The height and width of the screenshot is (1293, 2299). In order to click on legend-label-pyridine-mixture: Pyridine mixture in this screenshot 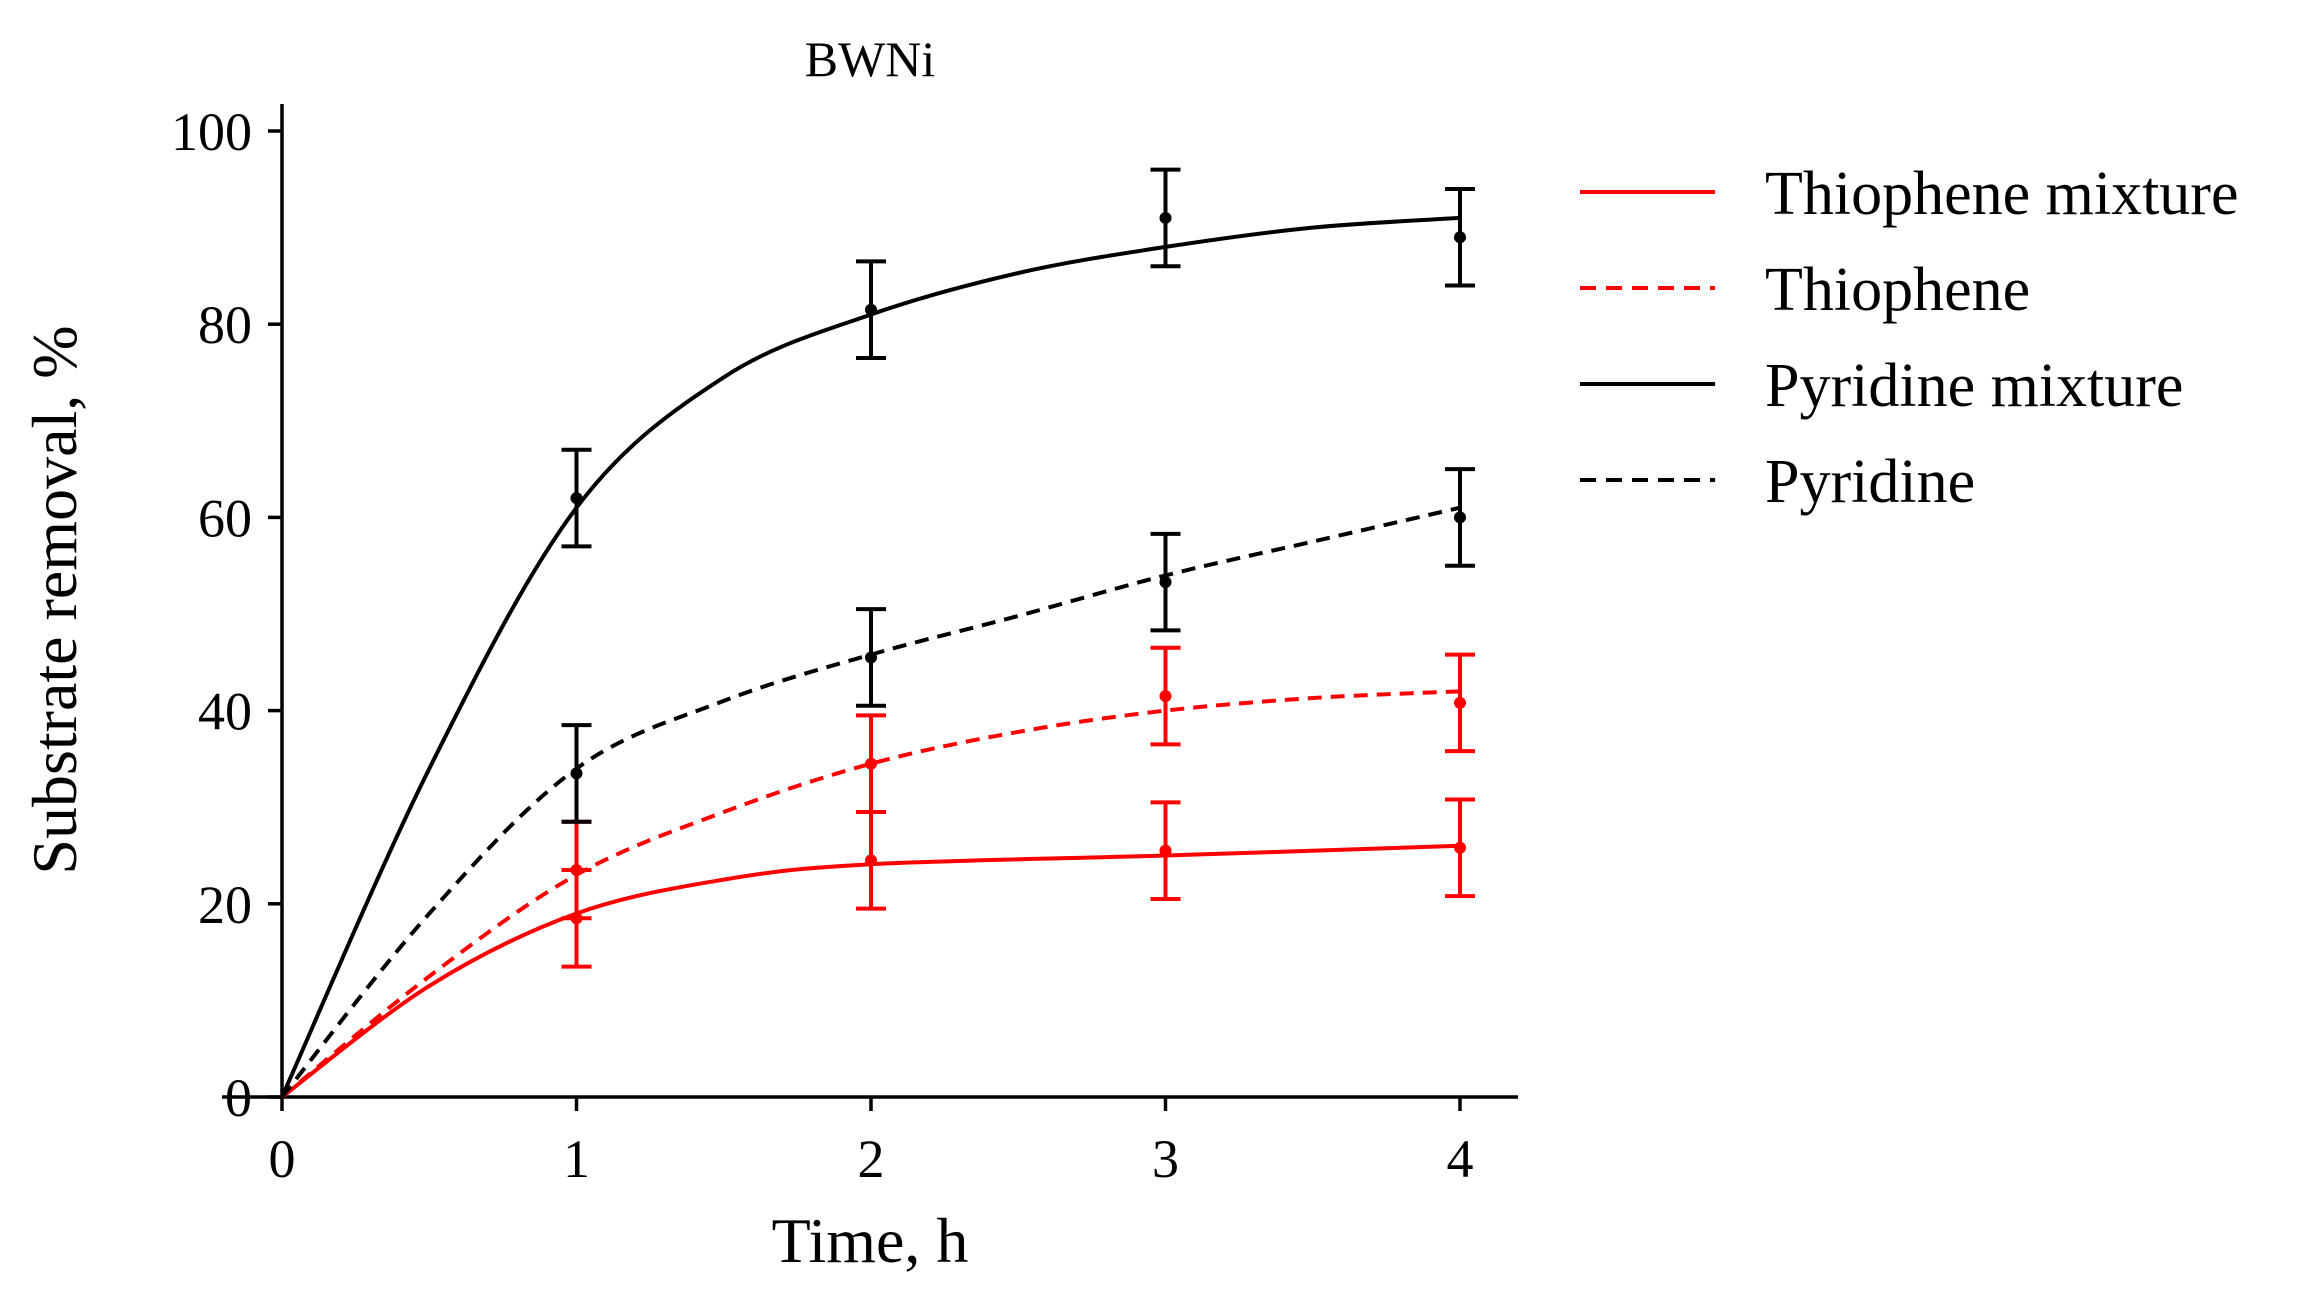, I will do `click(1974, 386)`.